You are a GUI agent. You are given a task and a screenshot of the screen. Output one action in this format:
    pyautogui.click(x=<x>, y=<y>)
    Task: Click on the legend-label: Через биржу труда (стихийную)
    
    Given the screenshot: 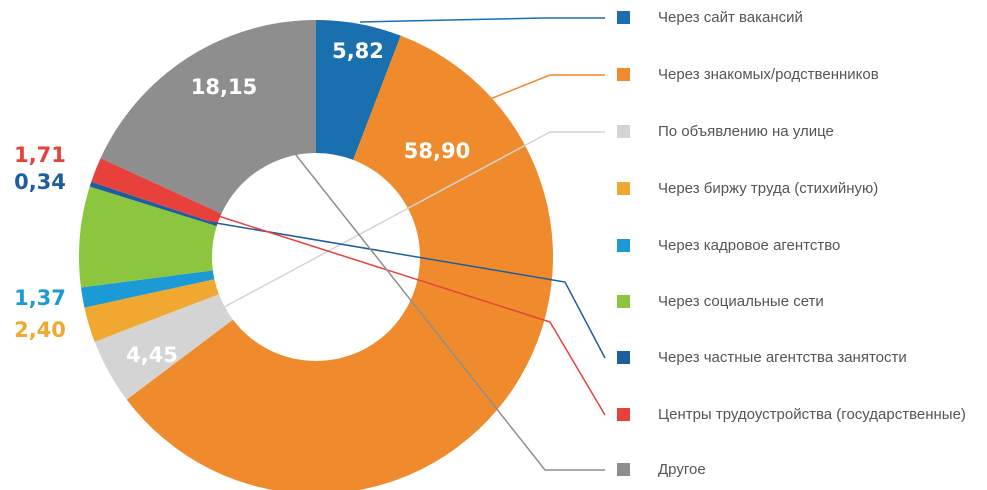 What is the action you would take?
    pyautogui.click(x=768, y=188)
    